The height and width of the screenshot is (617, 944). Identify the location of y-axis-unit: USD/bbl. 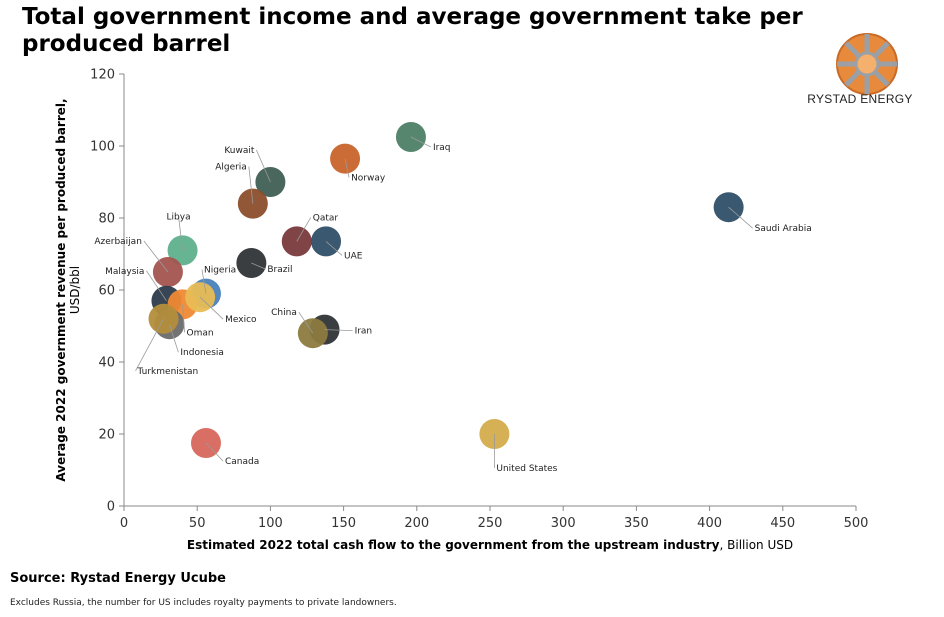
(75, 290).